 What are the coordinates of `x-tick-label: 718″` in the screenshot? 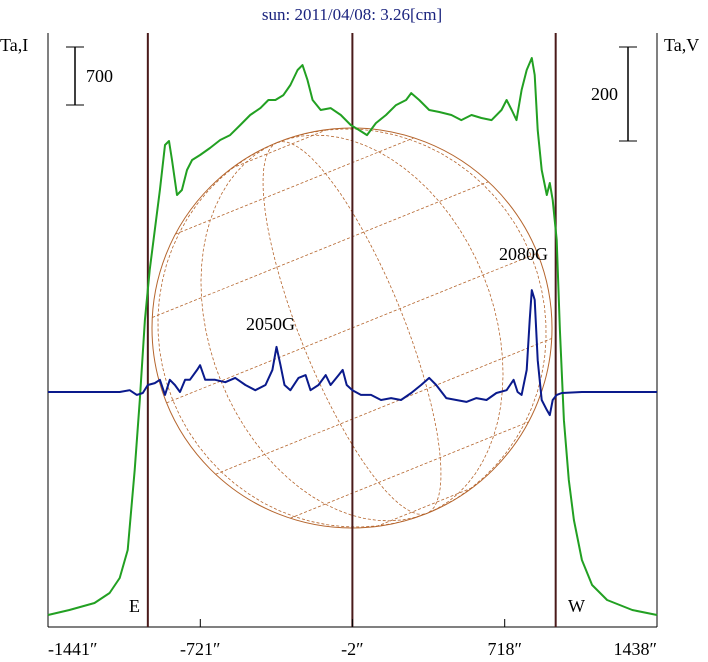 It's located at (504, 649).